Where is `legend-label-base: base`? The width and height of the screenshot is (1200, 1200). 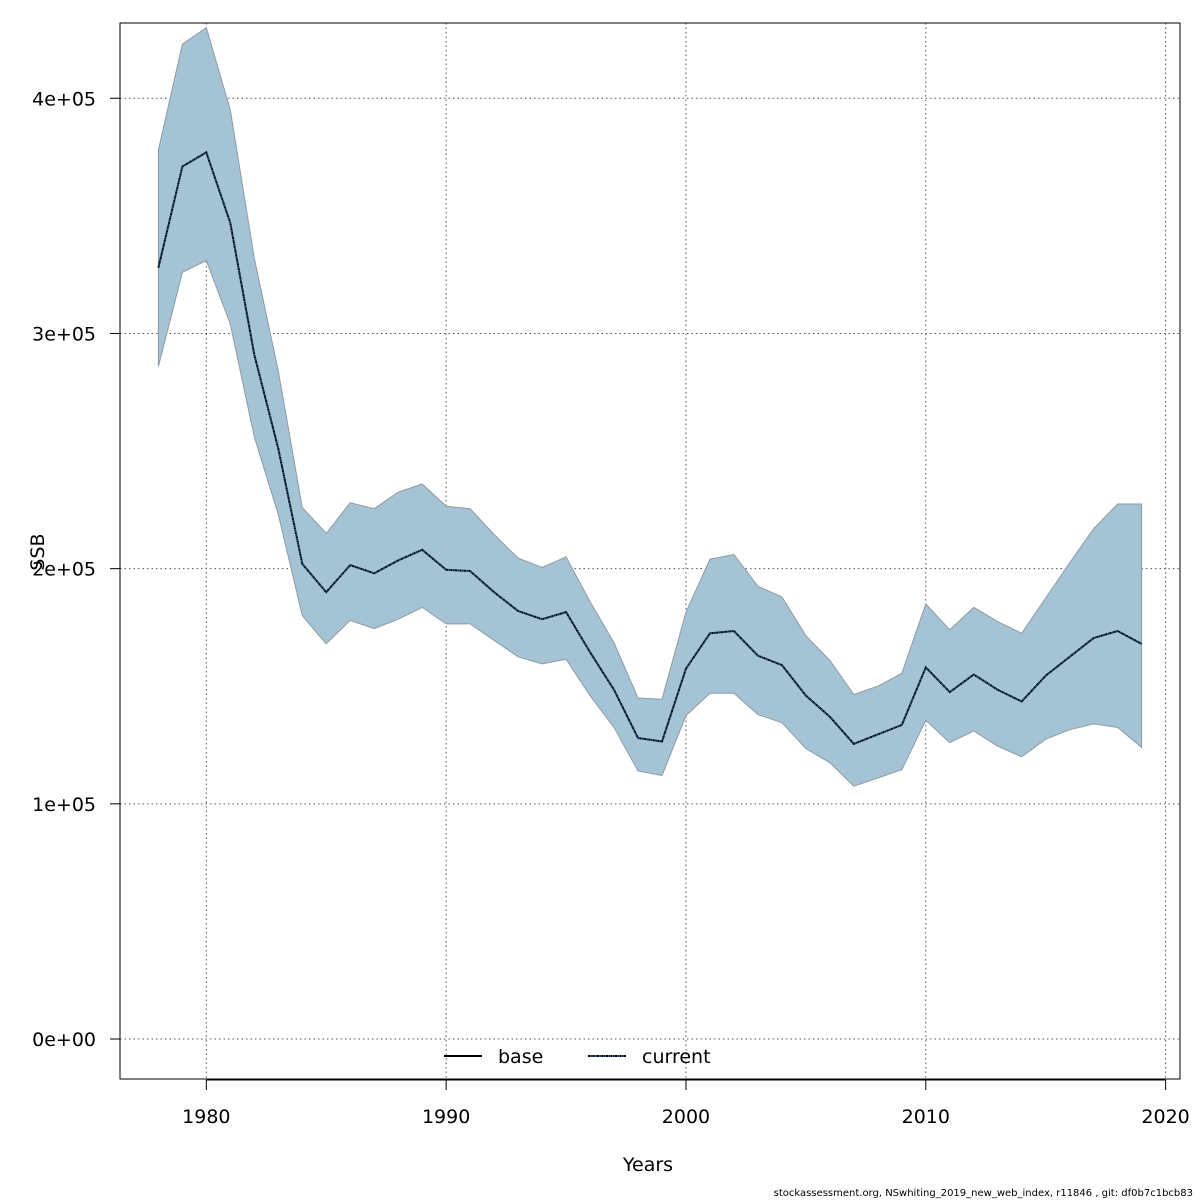
legend-label-base: base is located at coordinates (520, 1057).